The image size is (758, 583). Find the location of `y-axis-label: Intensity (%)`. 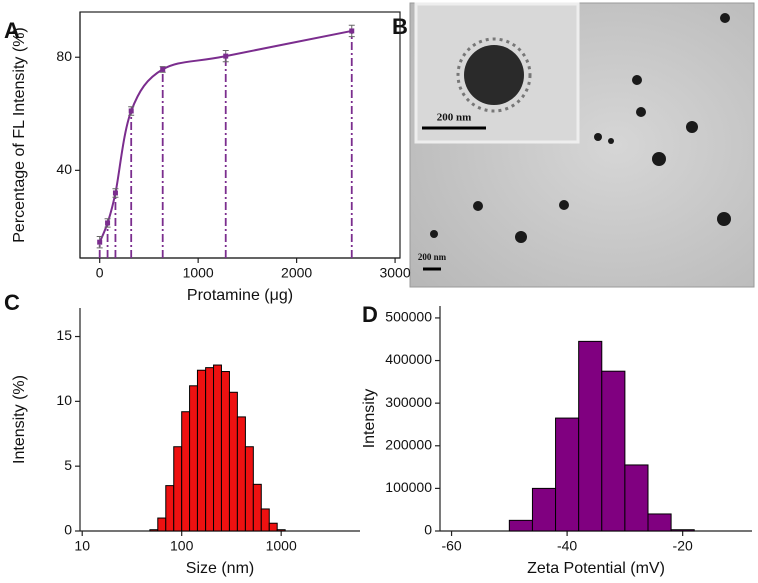

y-axis-label: Intensity (%) is located at coordinates (19, 419).